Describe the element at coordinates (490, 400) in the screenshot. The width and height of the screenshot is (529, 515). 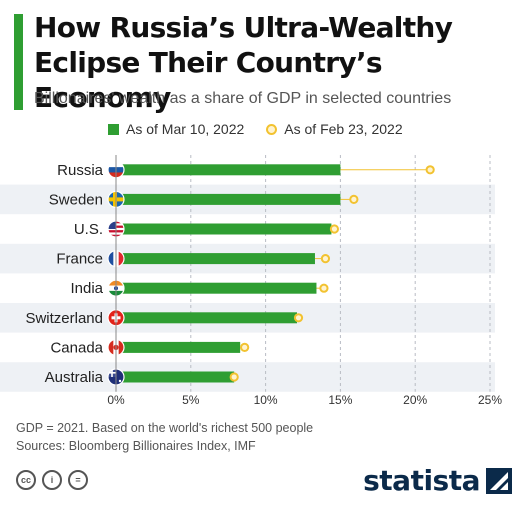
I see `x-tick-label: 25%` at that location.